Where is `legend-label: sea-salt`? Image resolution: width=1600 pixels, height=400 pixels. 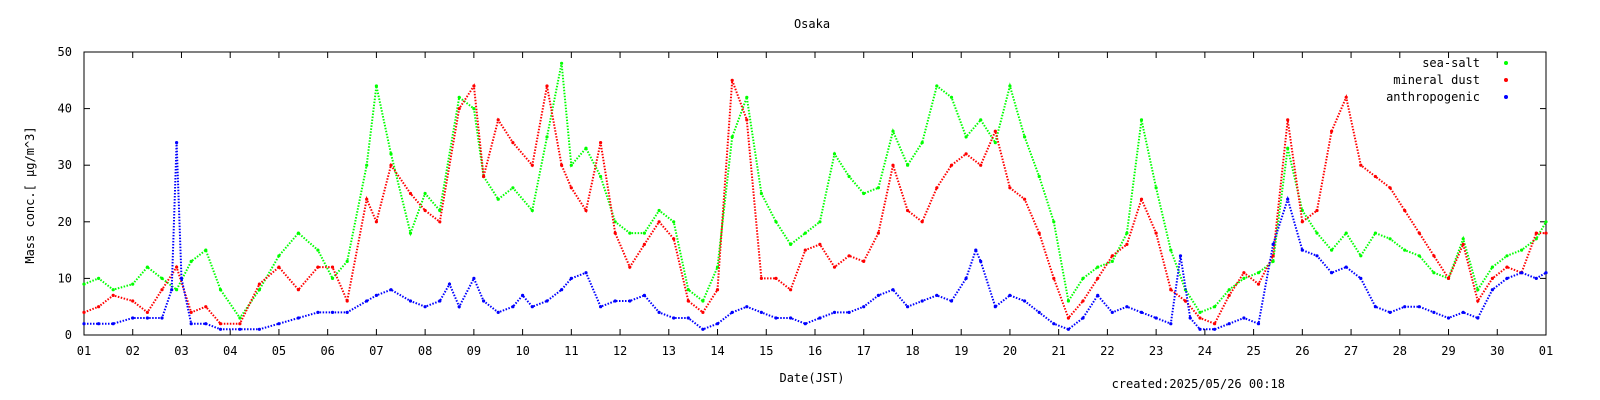
legend-label: sea-salt is located at coordinates (1451, 63).